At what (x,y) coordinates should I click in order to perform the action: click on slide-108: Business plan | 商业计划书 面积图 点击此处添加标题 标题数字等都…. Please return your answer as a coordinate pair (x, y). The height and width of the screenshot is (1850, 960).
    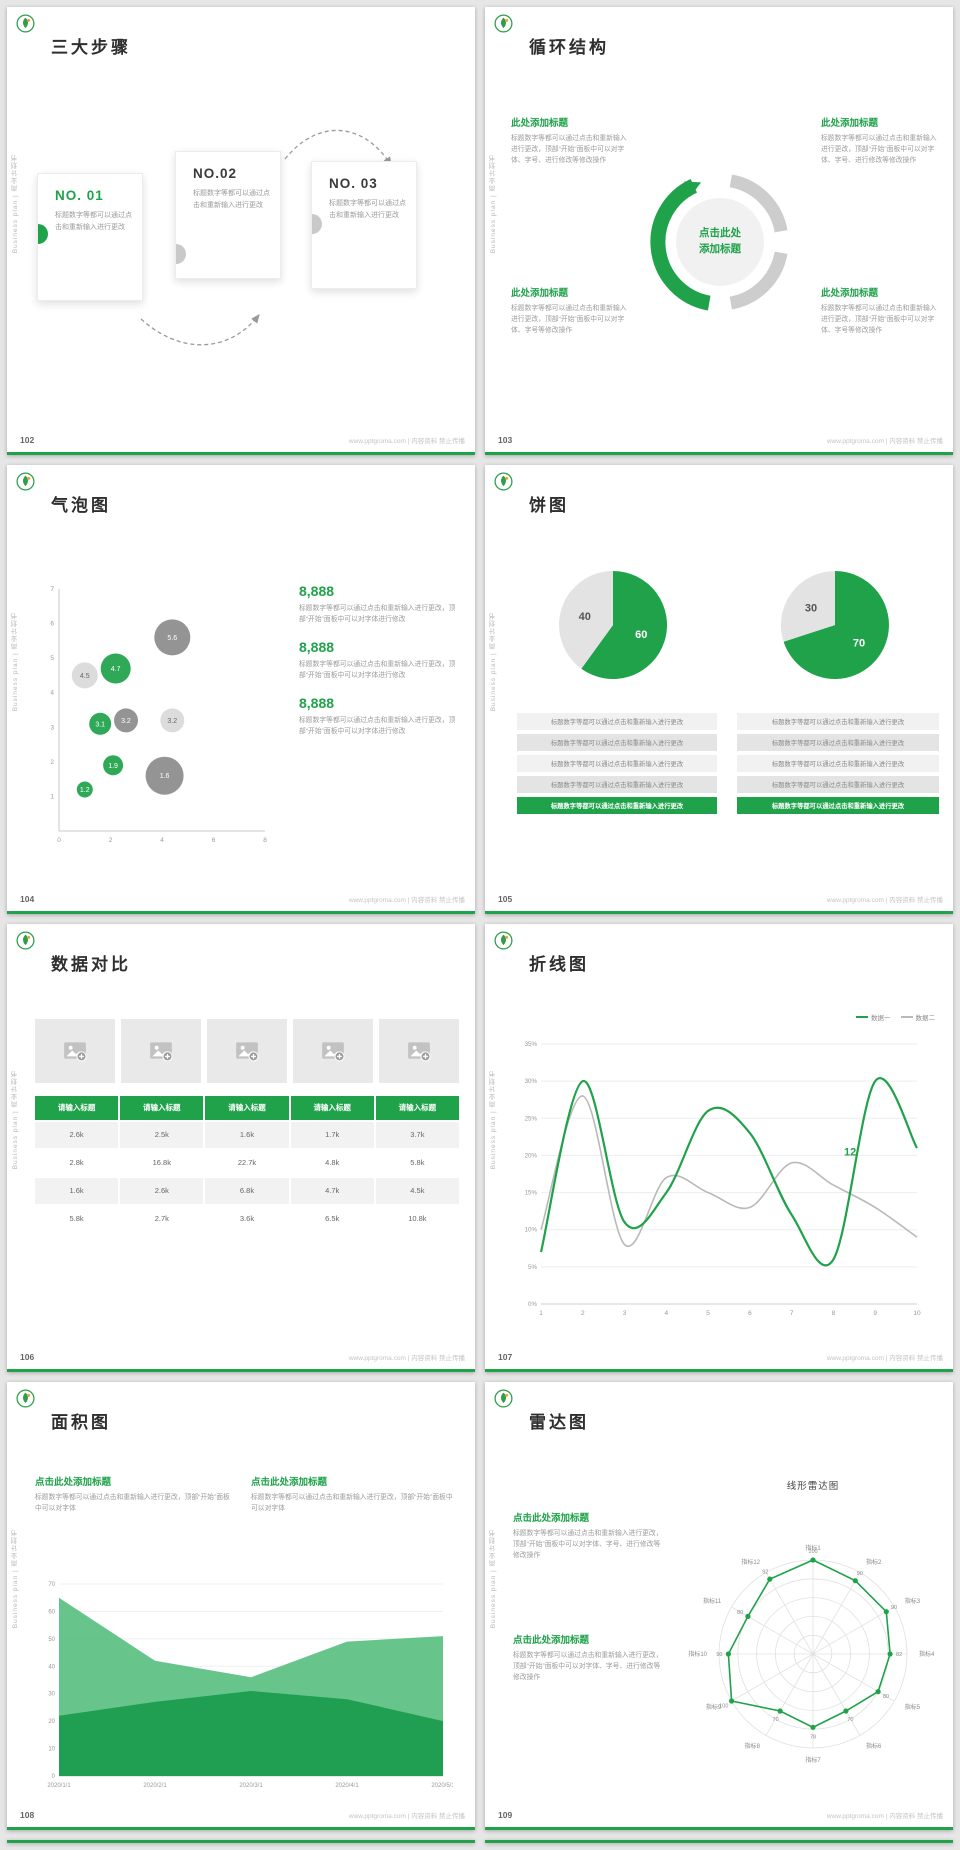
    Looking at the image, I should click on (241, 1605).